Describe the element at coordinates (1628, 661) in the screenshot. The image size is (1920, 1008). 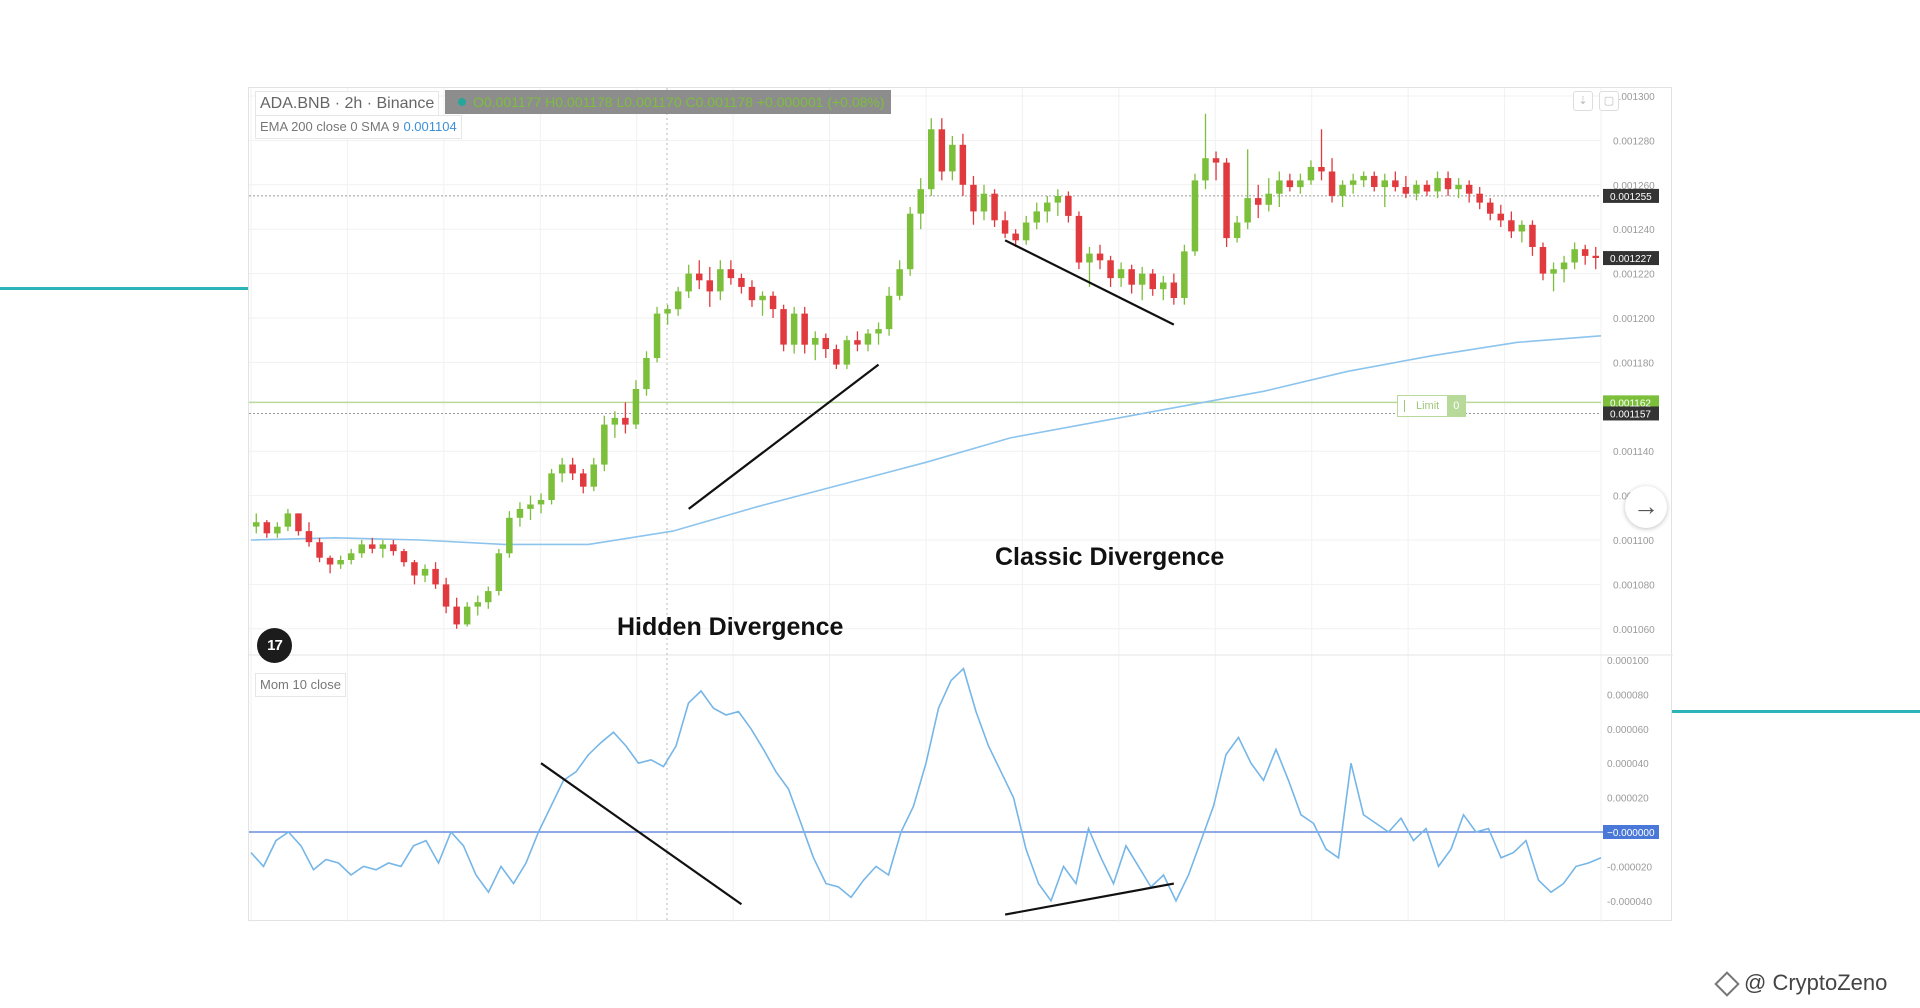
I see `momentum-tick-label: 0.000100` at that location.